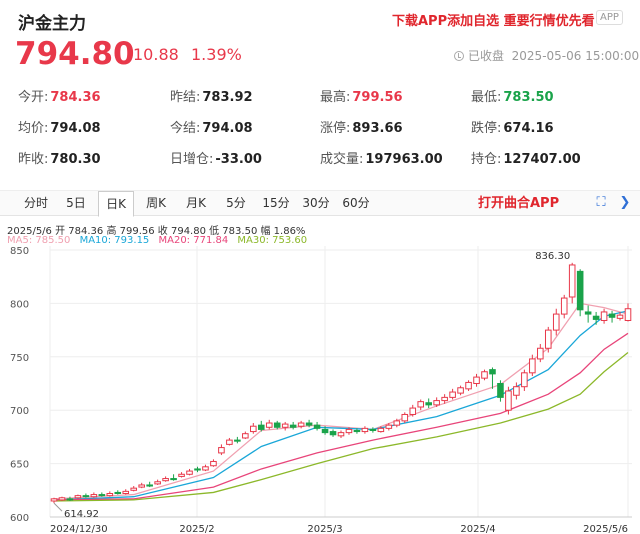  I want to click on timestamp: 2025-05-06 15:00:00, so click(575, 56).